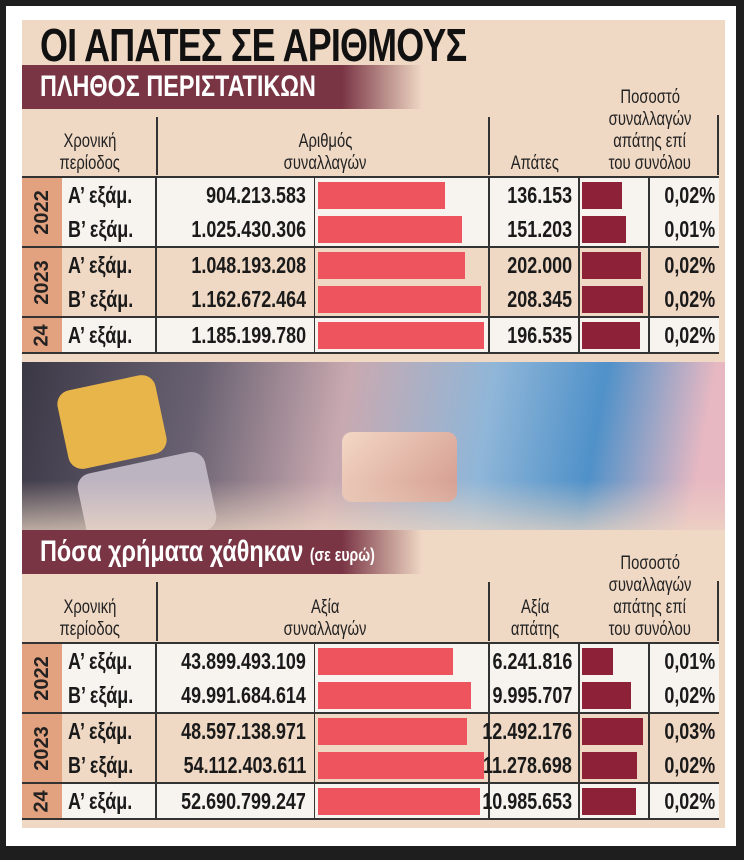 This screenshot has width=744, height=860. I want to click on value-text: 1.162.672.464, so click(248, 298).